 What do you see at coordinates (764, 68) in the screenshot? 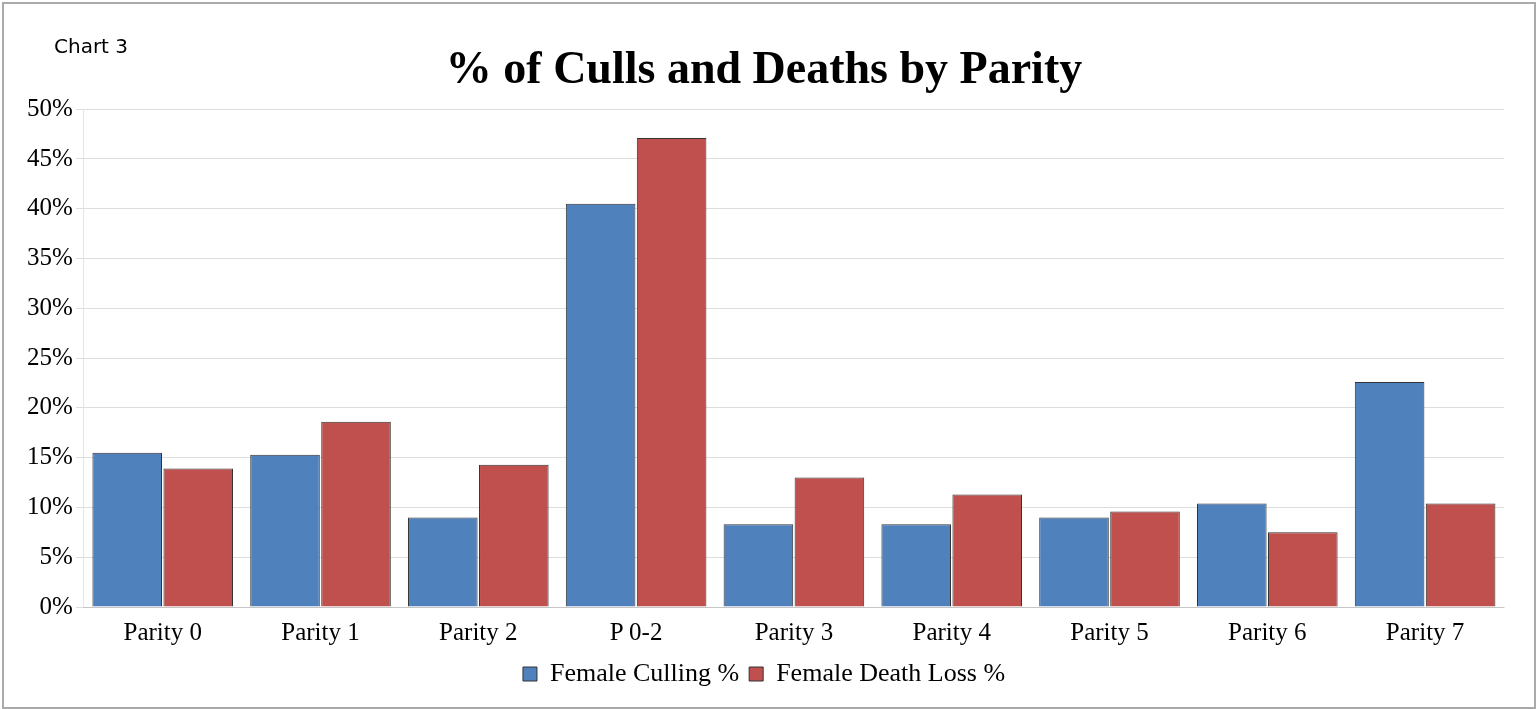
I see `chart-title: % of Culls and Deaths by Parity` at bounding box center [764, 68].